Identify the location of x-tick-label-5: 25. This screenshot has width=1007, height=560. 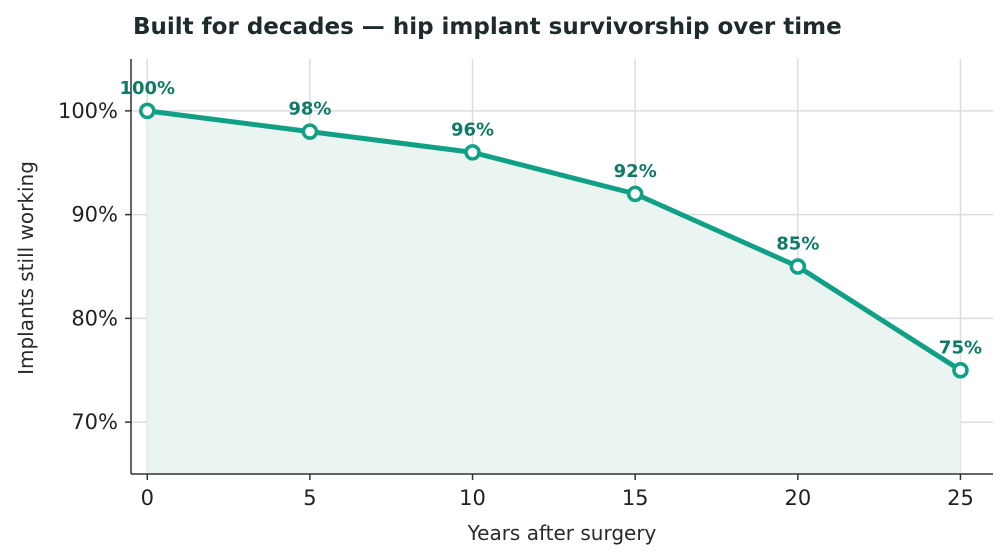
(960, 498).